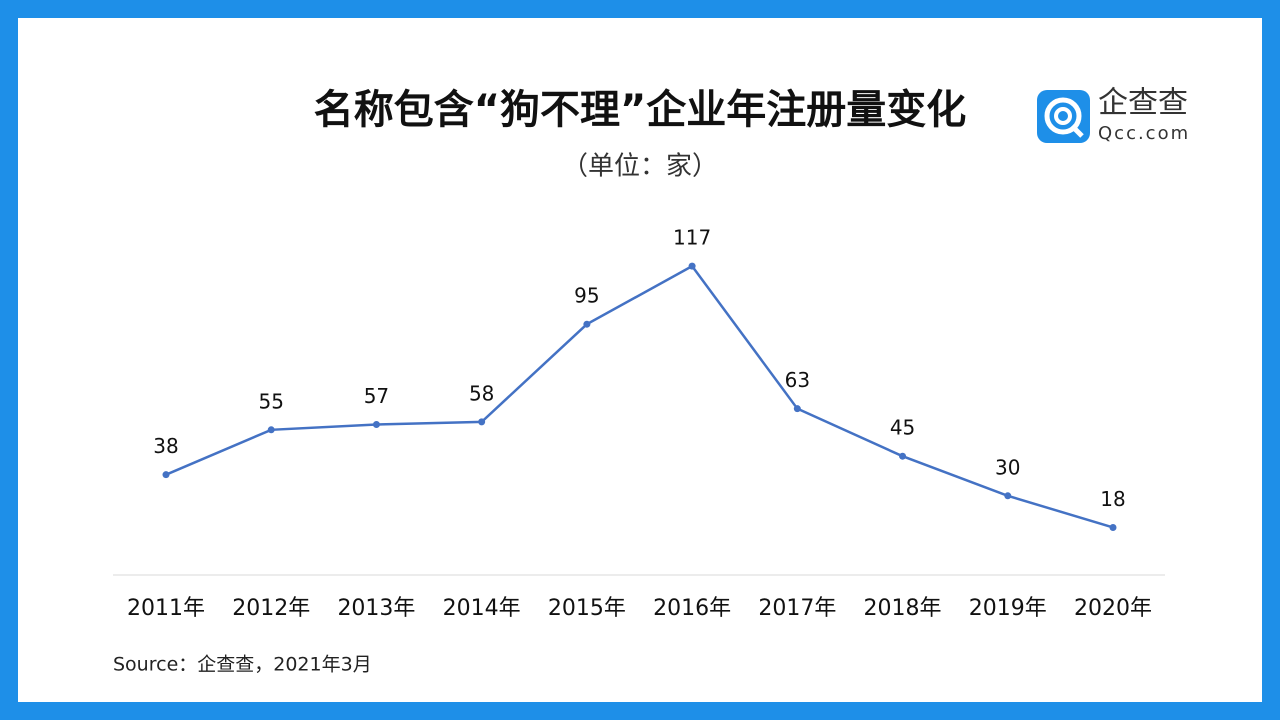  What do you see at coordinates (692, 238) in the screenshot?
I see `data-label: 117` at bounding box center [692, 238].